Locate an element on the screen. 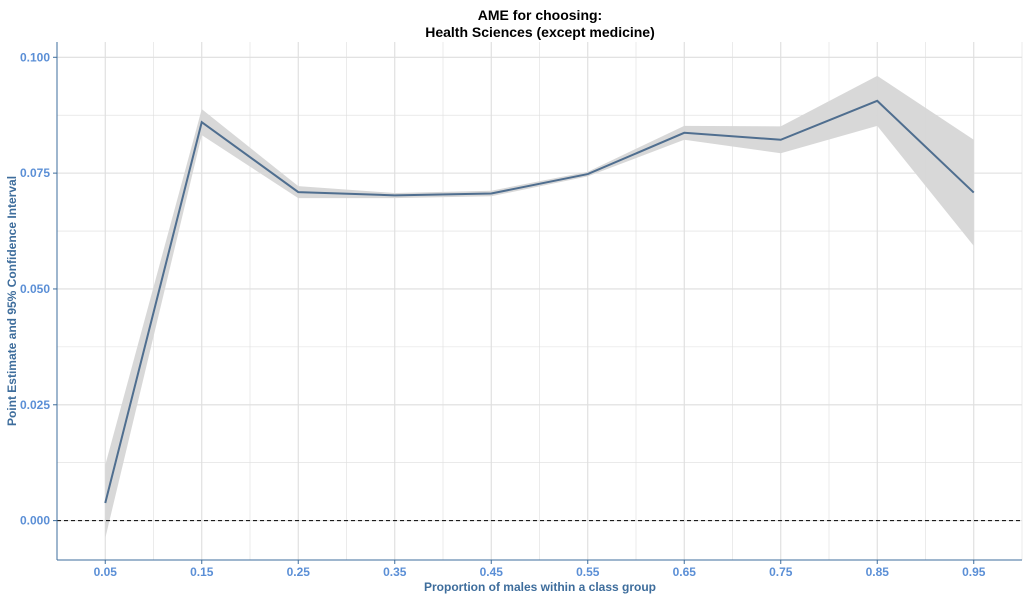  x-tick-label: 0.75 is located at coordinates (781, 572).